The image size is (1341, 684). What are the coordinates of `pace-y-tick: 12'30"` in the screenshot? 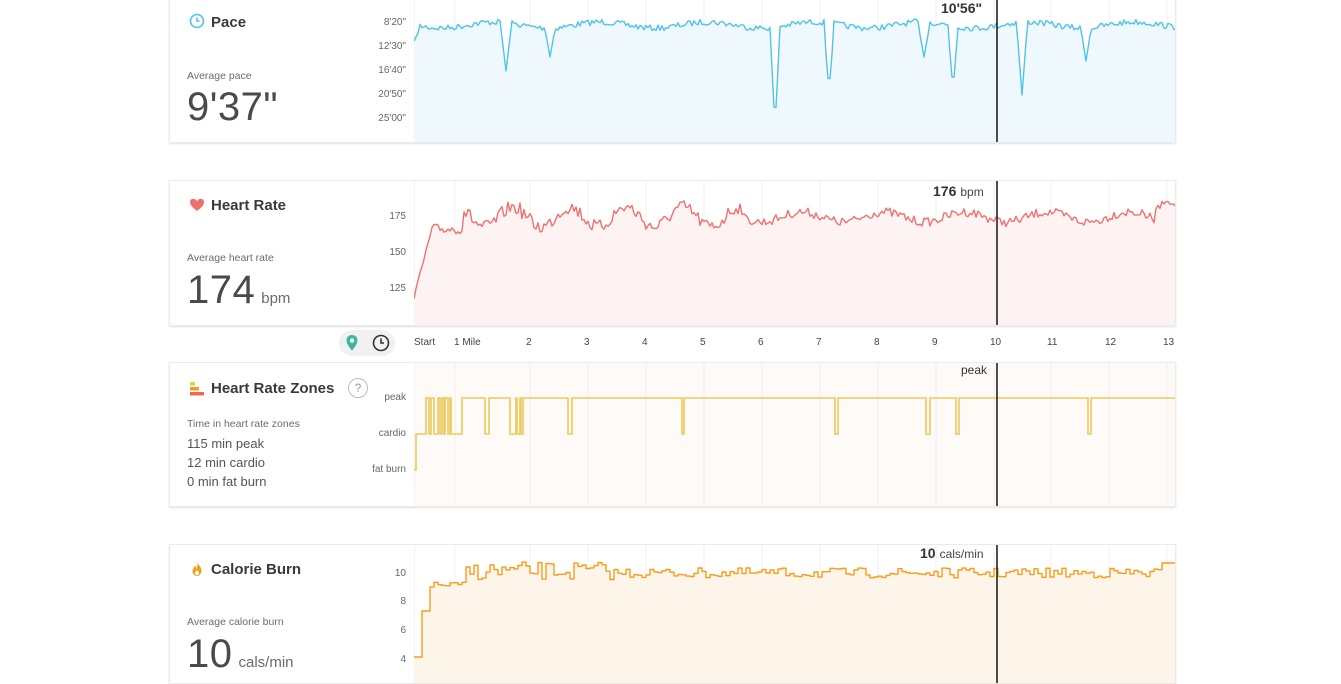 It's located at (392, 46).